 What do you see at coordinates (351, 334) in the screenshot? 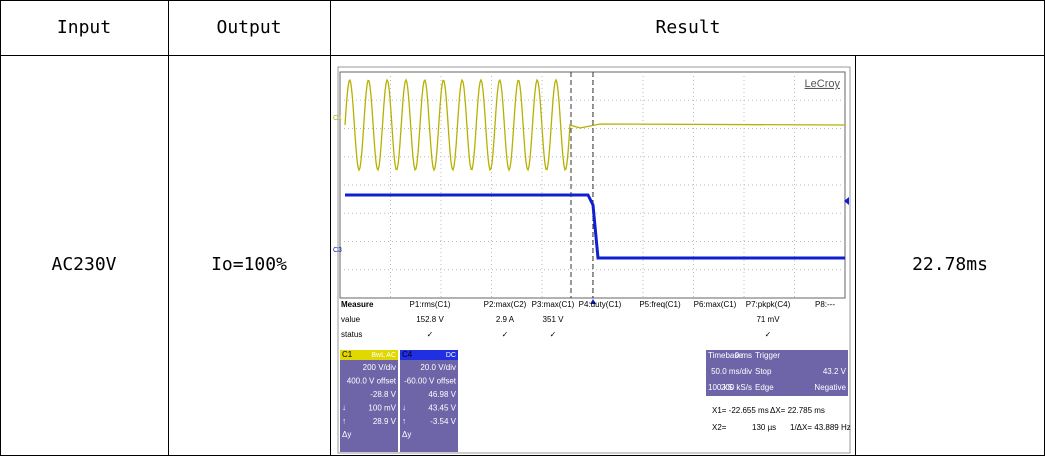
I see `measure-row-label: status` at bounding box center [351, 334].